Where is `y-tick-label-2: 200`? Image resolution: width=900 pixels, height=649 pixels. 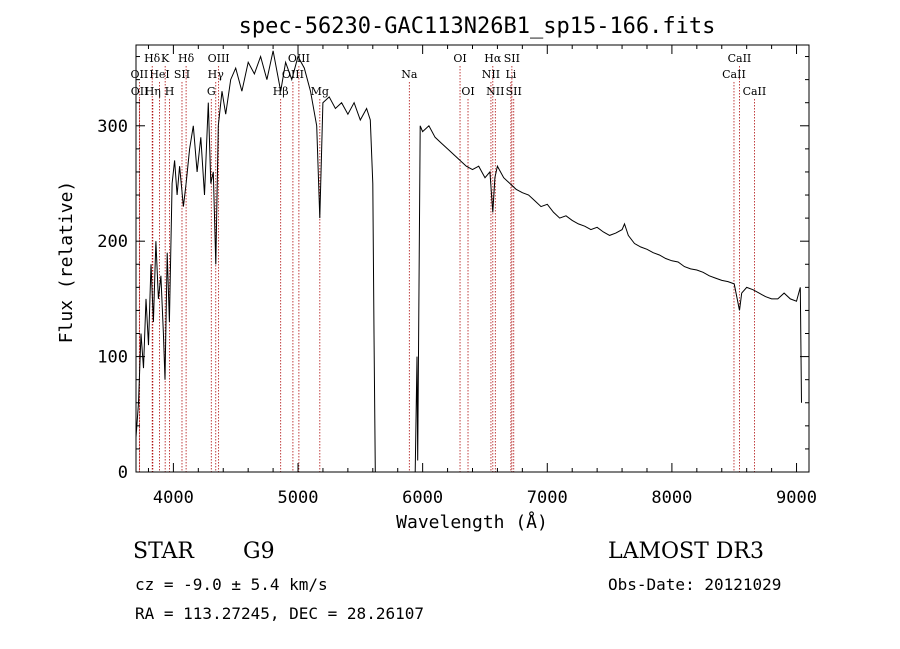
y-tick-label-2: 200 is located at coordinates (112, 242).